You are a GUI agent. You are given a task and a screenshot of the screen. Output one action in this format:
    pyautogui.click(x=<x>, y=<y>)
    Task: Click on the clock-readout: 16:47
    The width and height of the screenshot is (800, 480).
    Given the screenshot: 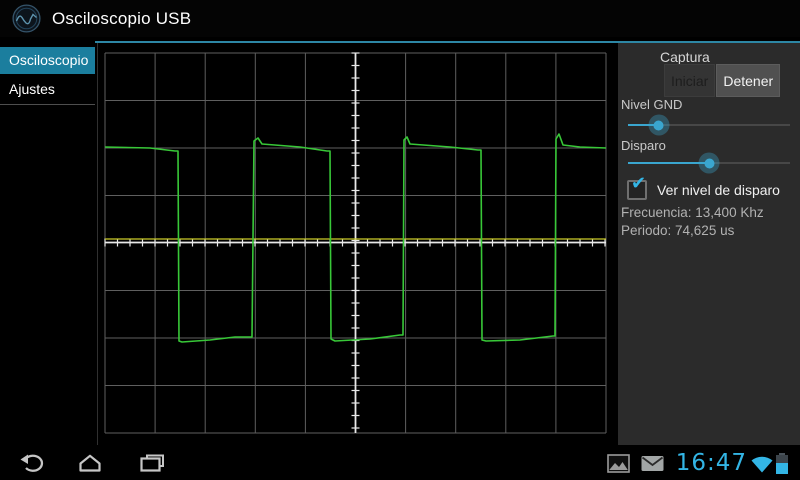 What is the action you would take?
    pyautogui.click(x=711, y=462)
    